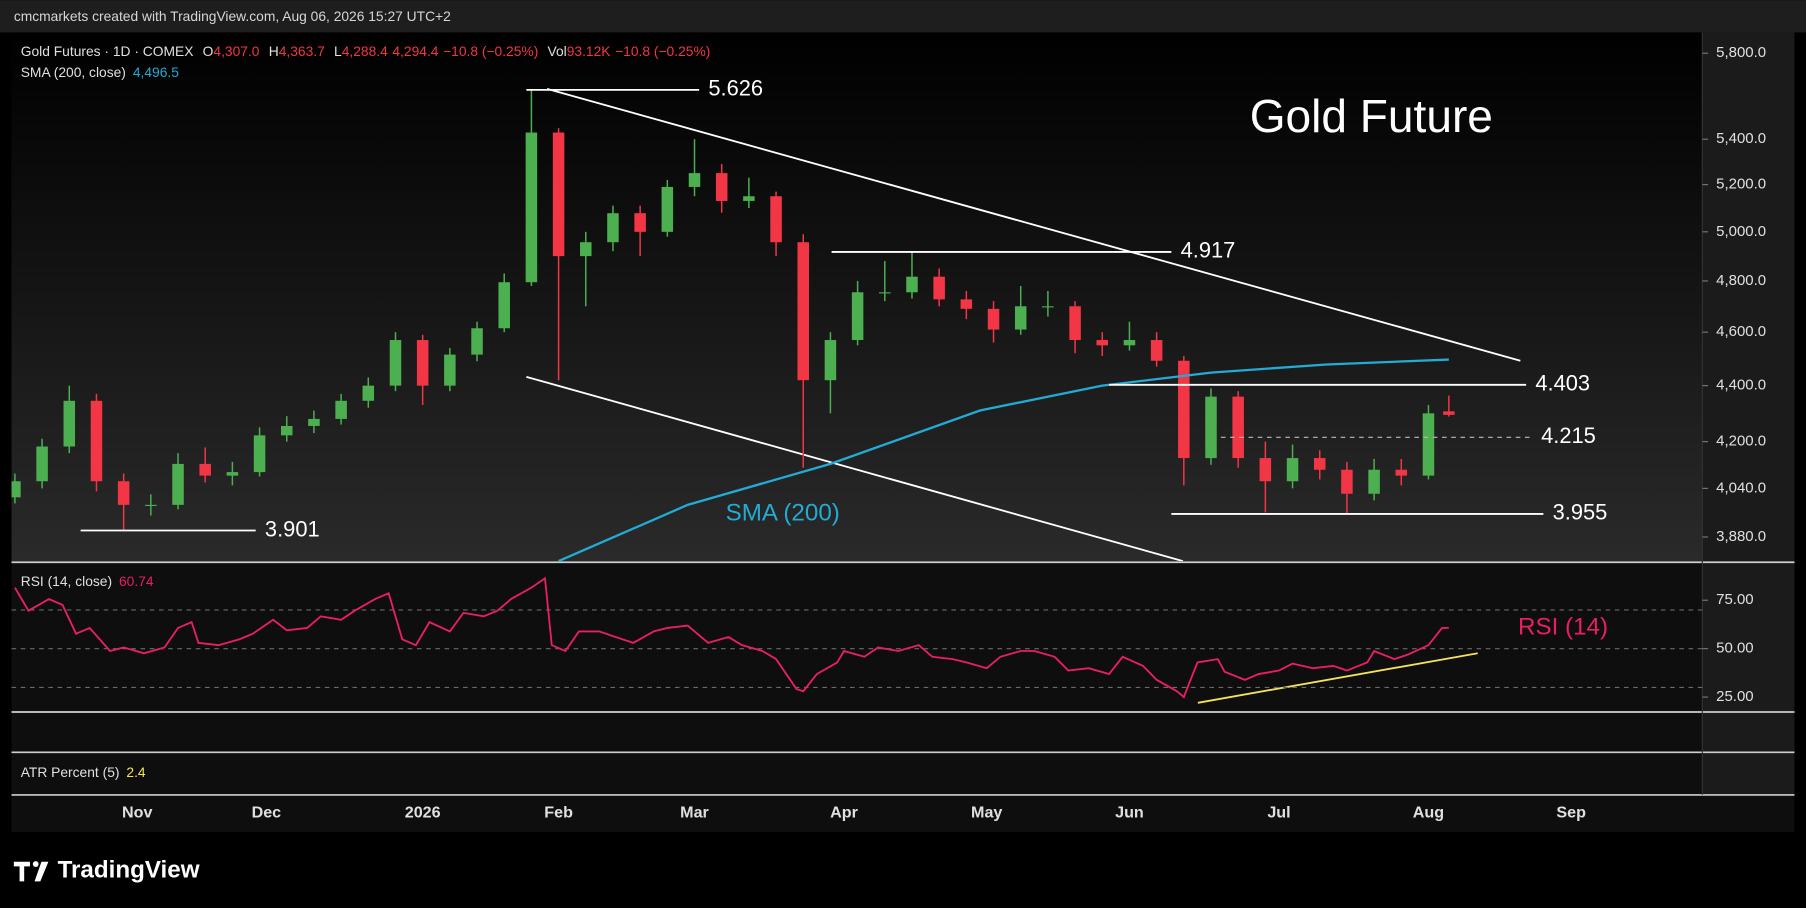 The width and height of the screenshot is (1806, 908). I want to click on level-label: 4.403, so click(1562, 383).